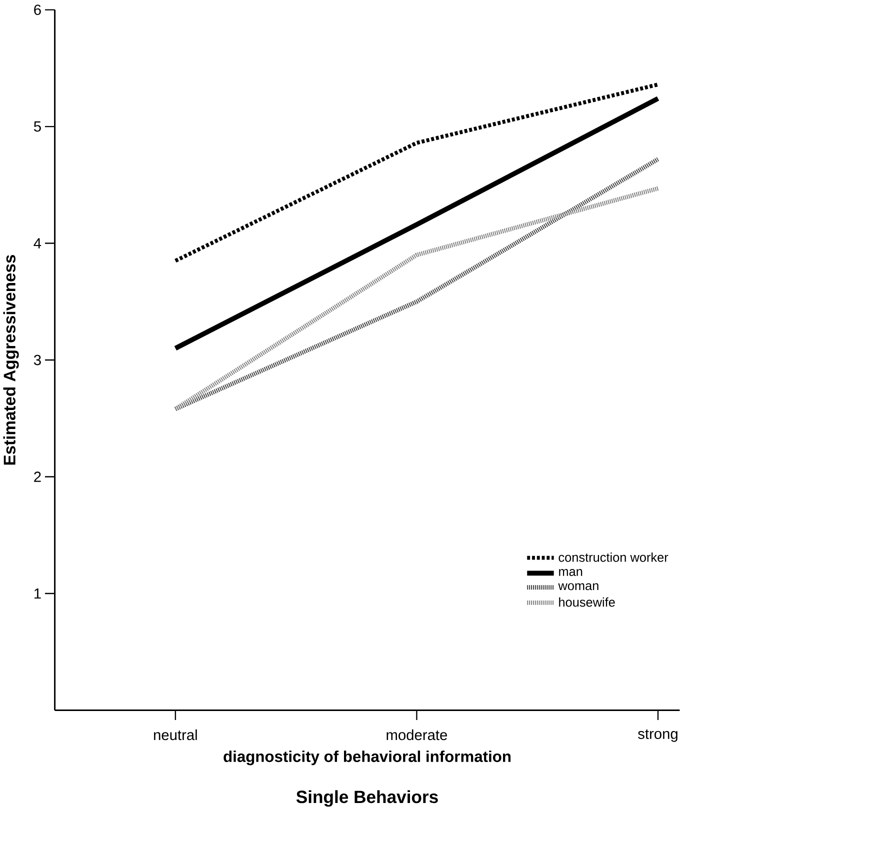  Describe the element at coordinates (175, 734) in the screenshot. I see `x-tick-label: neutral` at that location.